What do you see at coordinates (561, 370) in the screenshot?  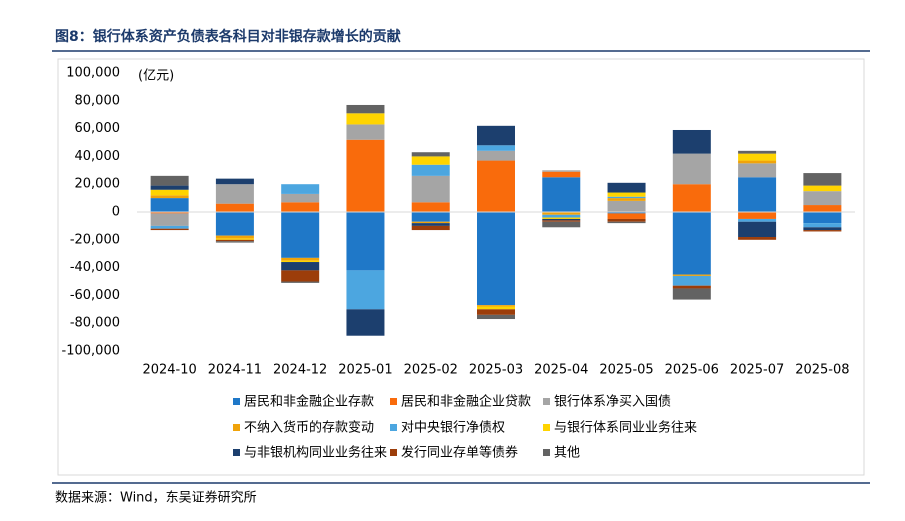 I see `x-tick-label: 2025-04` at bounding box center [561, 370].